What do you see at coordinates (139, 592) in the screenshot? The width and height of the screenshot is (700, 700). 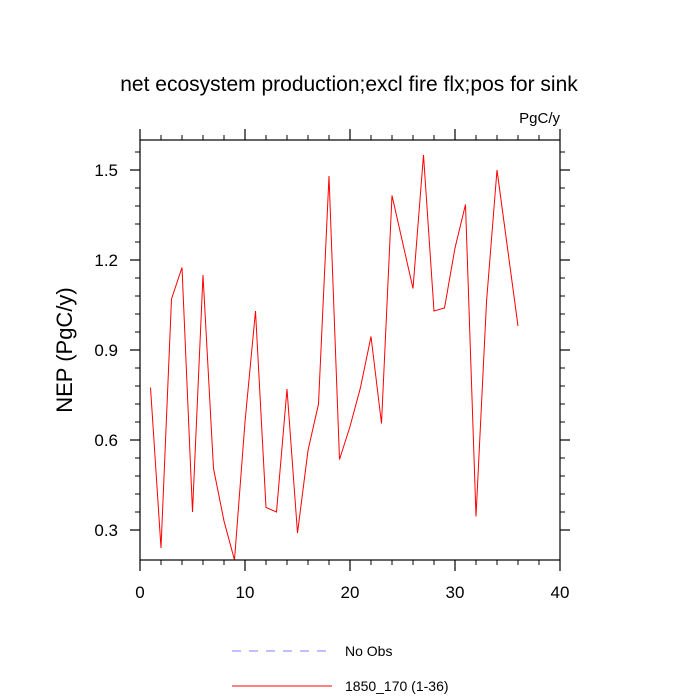 I see `x-tick-label: 0` at bounding box center [139, 592].